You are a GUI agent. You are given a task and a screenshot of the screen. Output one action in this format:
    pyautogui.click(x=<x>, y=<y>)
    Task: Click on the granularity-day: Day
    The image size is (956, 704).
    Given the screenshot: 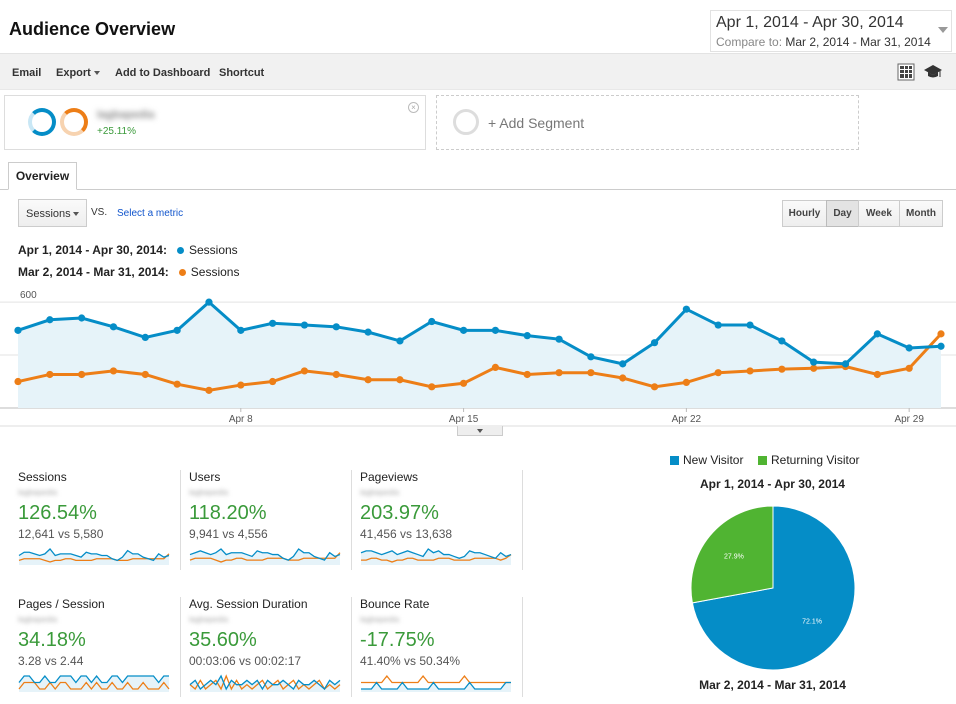 What is the action you would take?
    pyautogui.click(x=842, y=213)
    